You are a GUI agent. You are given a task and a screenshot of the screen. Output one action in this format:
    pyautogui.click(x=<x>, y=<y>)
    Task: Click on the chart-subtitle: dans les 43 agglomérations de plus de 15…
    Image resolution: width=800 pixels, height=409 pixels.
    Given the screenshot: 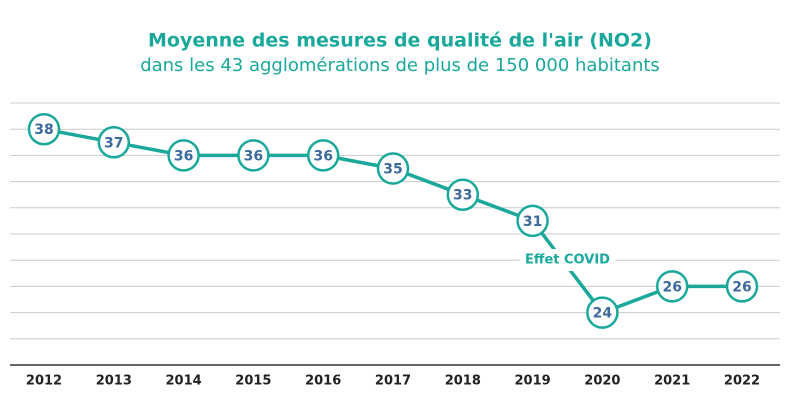 What is the action you would take?
    pyautogui.click(x=400, y=65)
    